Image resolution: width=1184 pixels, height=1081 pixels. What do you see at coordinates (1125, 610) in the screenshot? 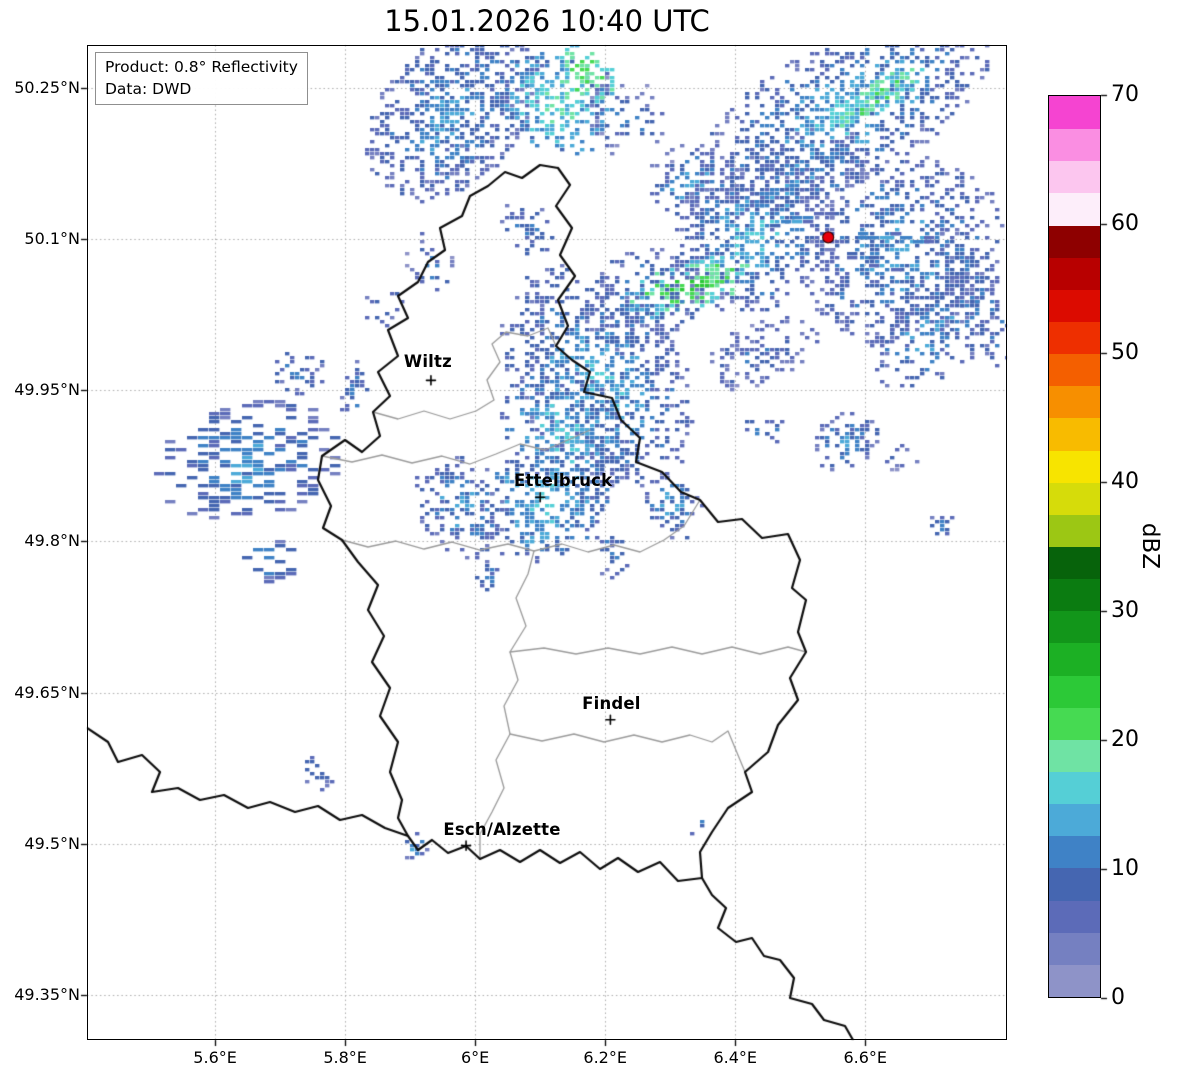
I see `colorbar-tick-label: 30` at bounding box center [1125, 610].